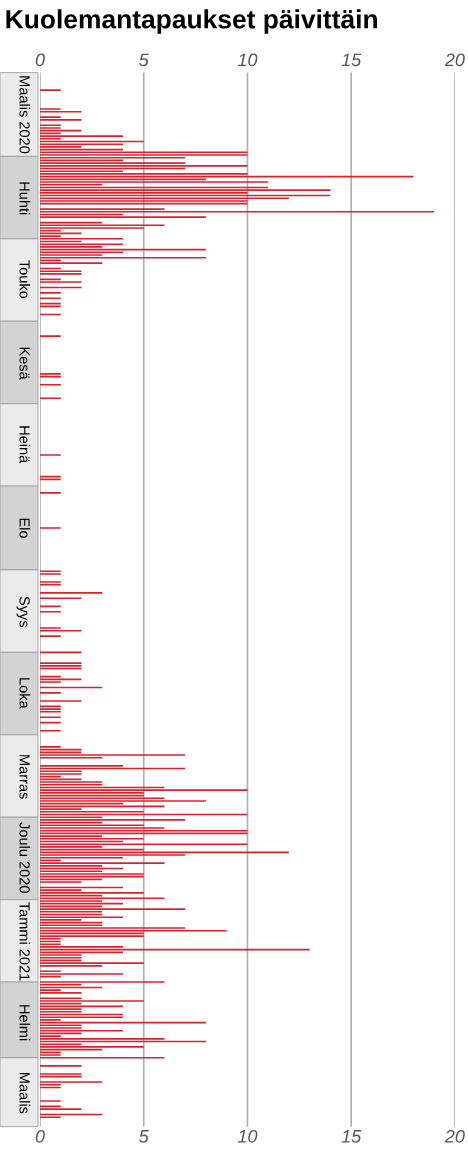 This screenshot has height=1152, width=468. What do you see at coordinates (25, 693) in the screenshot?
I see `y-tick-label: Loka` at bounding box center [25, 693].